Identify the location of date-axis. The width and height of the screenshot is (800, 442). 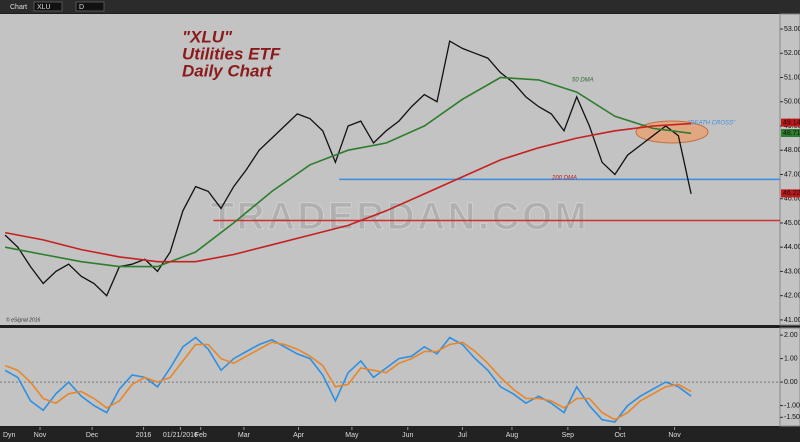
(400, 434).